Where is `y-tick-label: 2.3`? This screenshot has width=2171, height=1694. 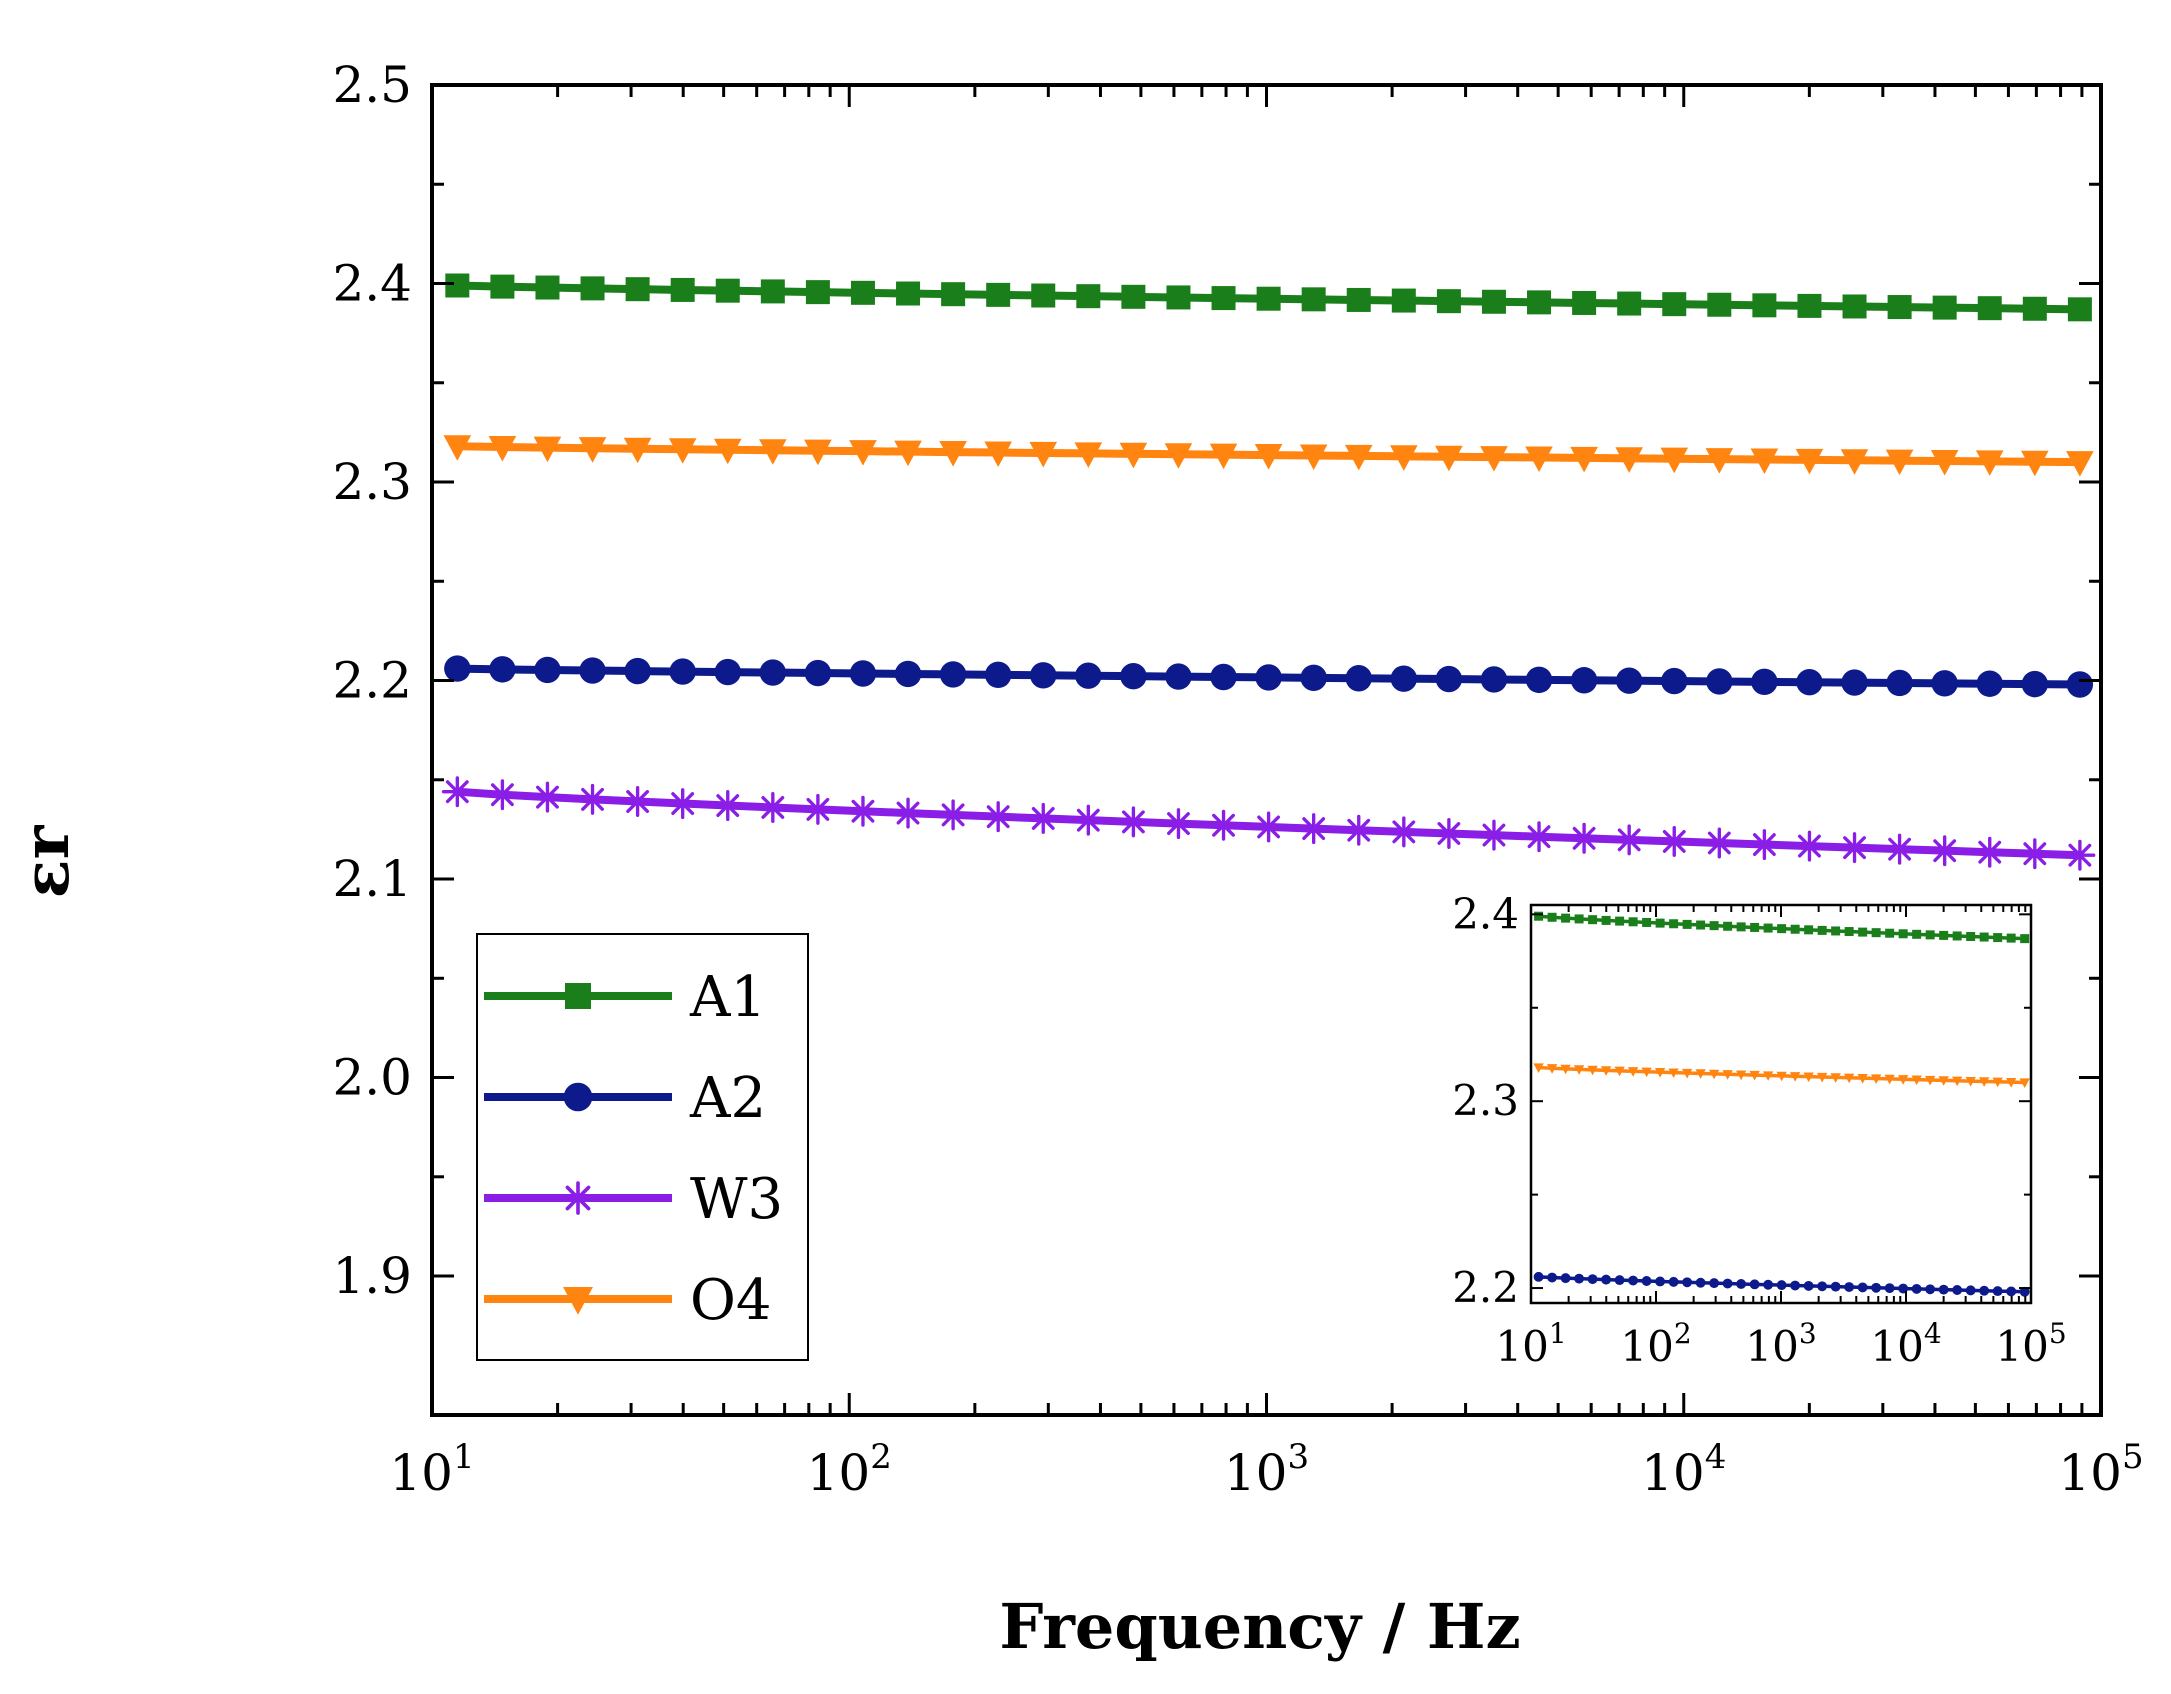
y-tick-label: 2.3 is located at coordinates (1485, 1100).